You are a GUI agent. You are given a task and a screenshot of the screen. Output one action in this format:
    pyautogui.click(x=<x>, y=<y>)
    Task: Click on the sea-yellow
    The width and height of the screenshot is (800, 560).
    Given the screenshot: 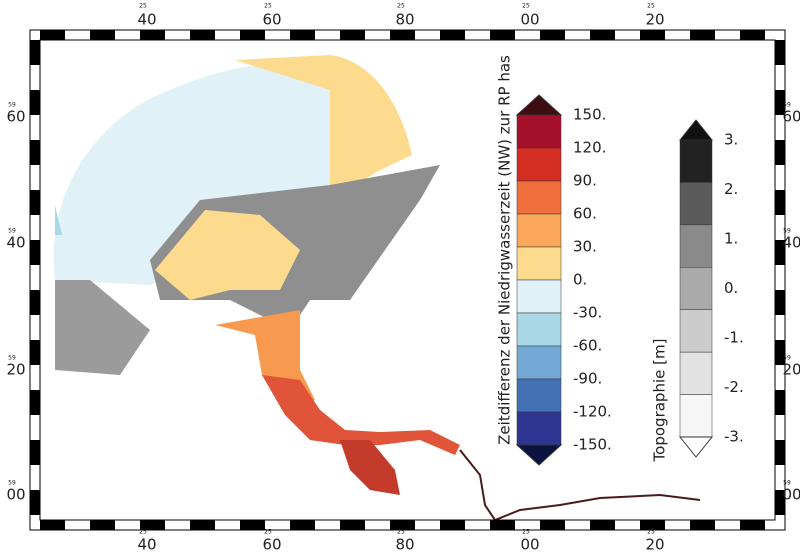 What is the action you would take?
    pyautogui.click(x=323, y=127)
    